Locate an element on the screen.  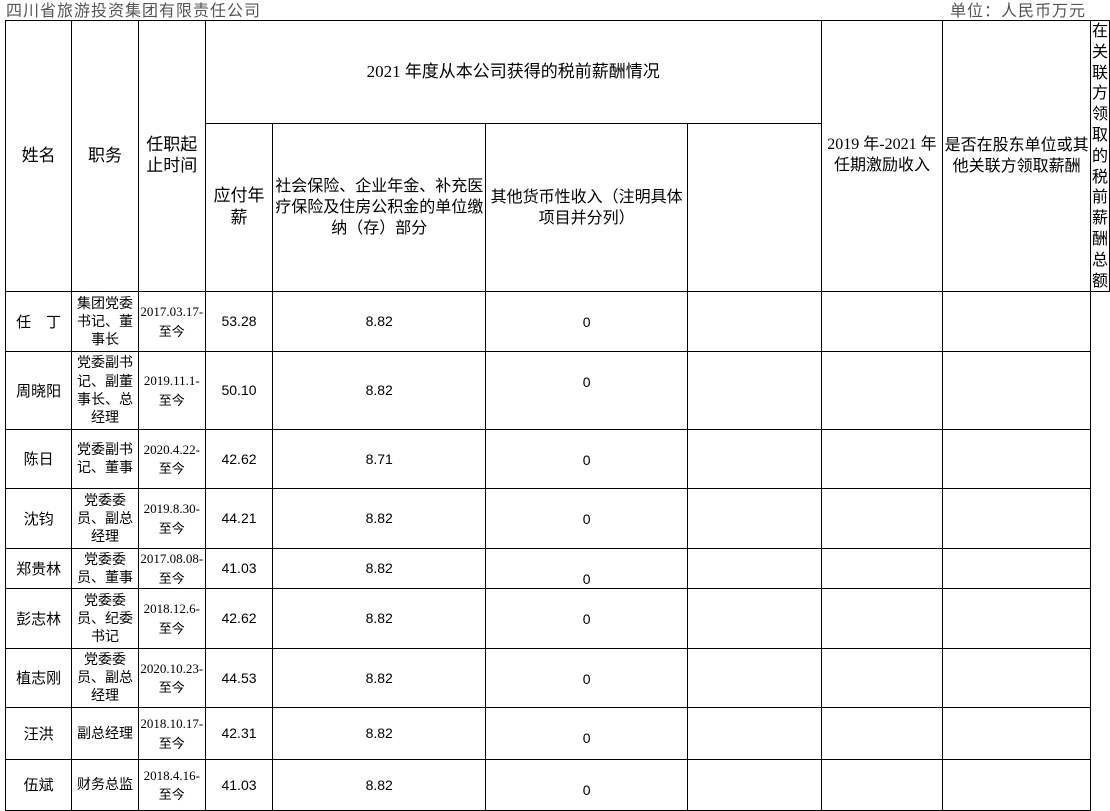
header-position: 职务 is located at coordinates (105, 156).